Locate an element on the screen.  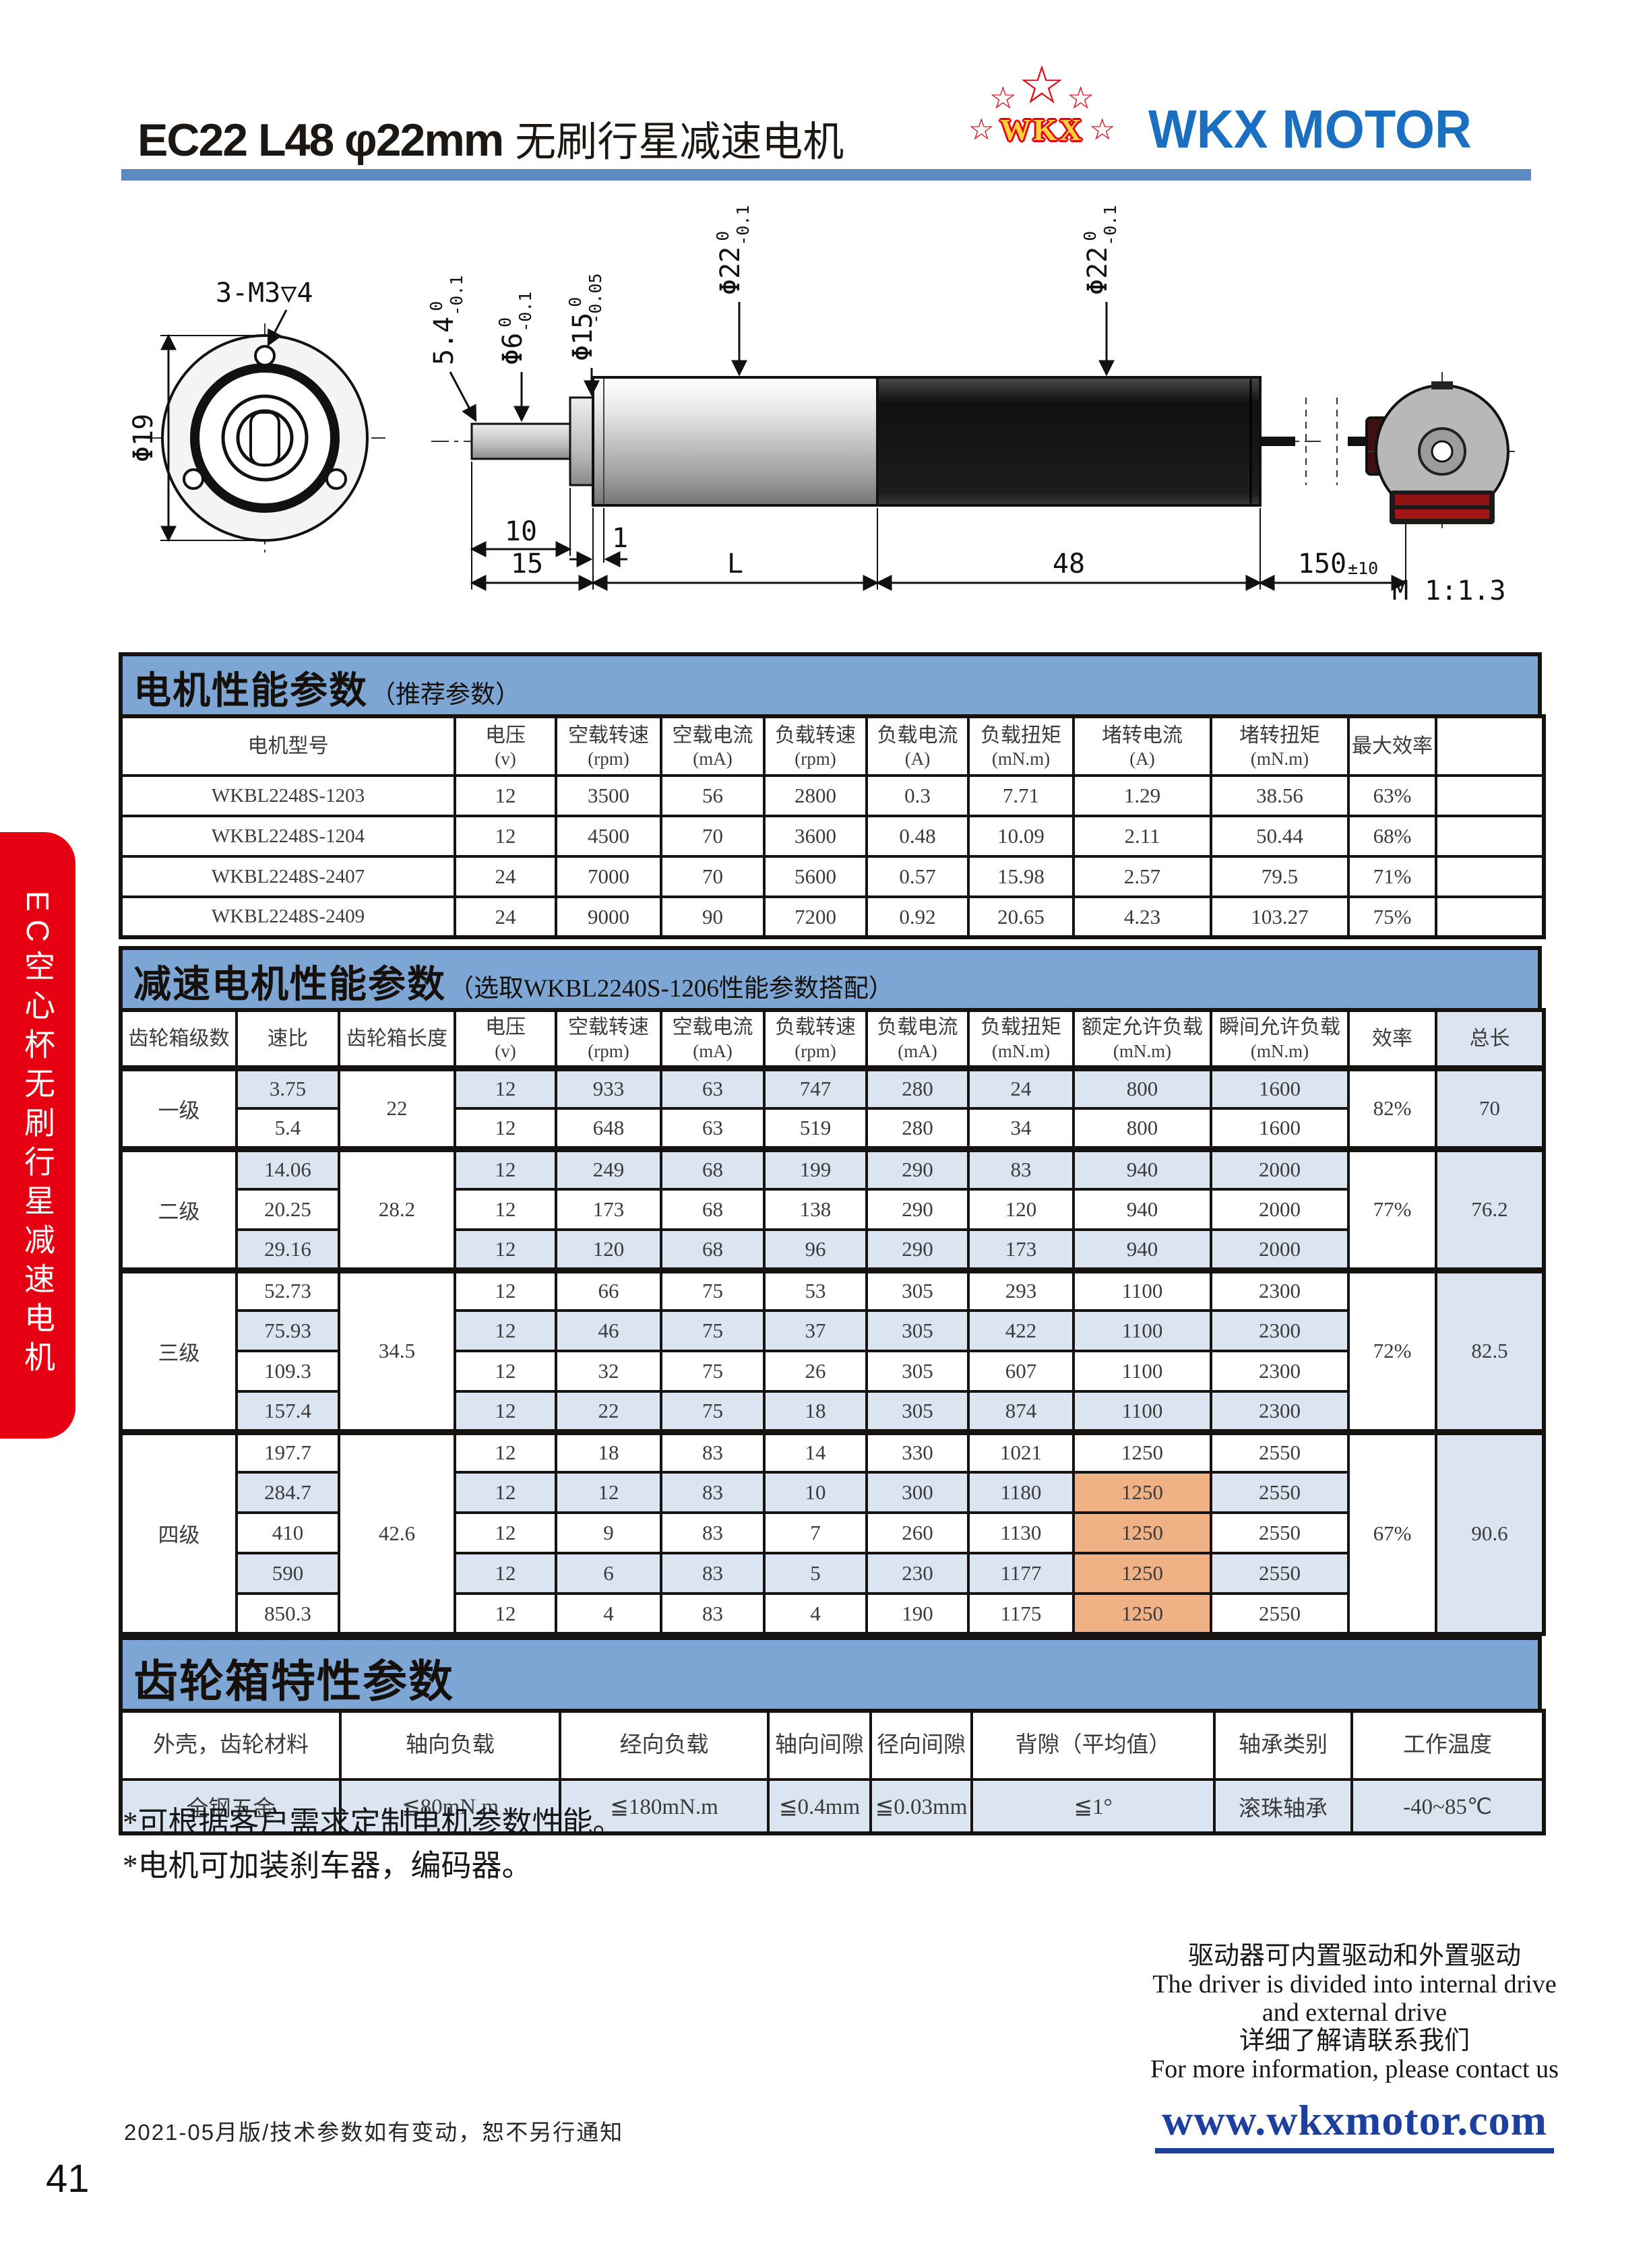
cell: 68% is located at coordinates (1392, 836).